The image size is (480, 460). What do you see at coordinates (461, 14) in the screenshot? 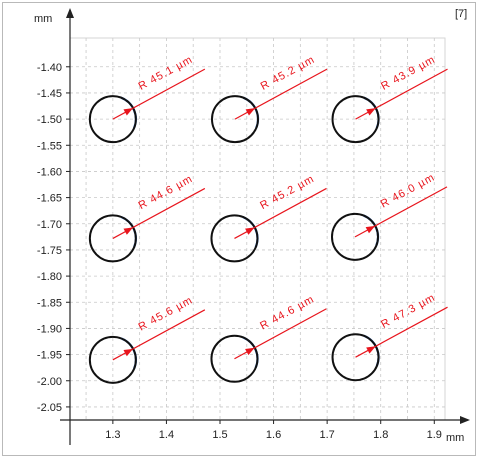
I see `panel-index-label: [7]` at bounding box center [461, 14].